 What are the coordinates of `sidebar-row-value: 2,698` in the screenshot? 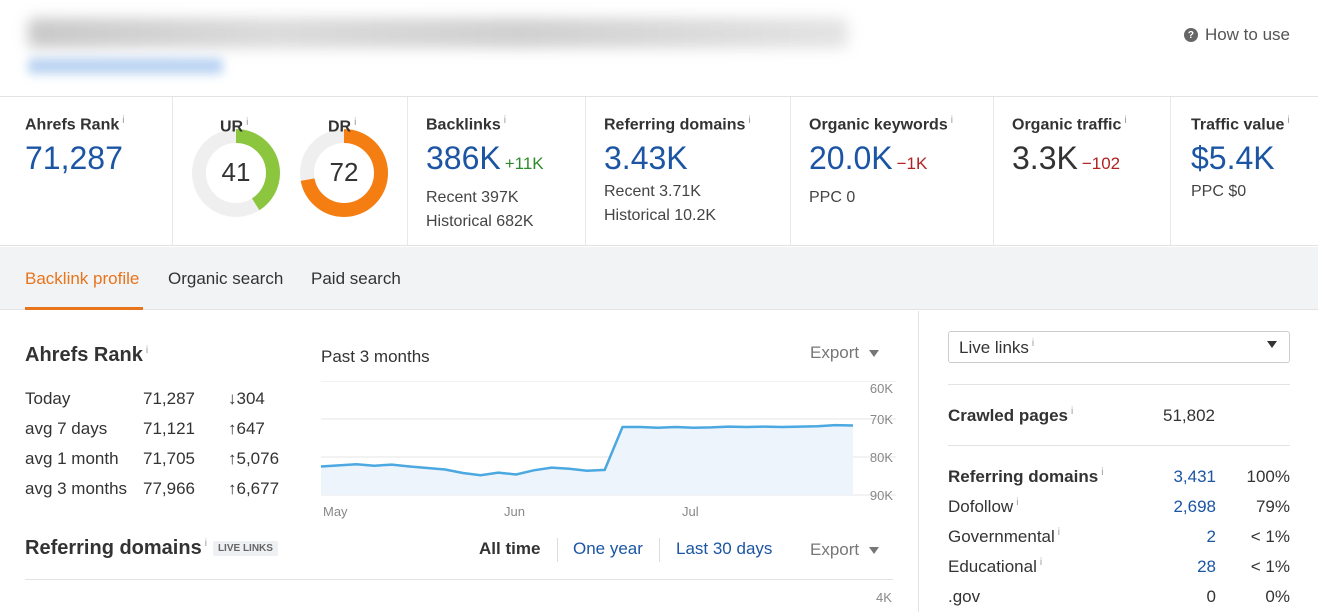 It's located at (1194, 506).